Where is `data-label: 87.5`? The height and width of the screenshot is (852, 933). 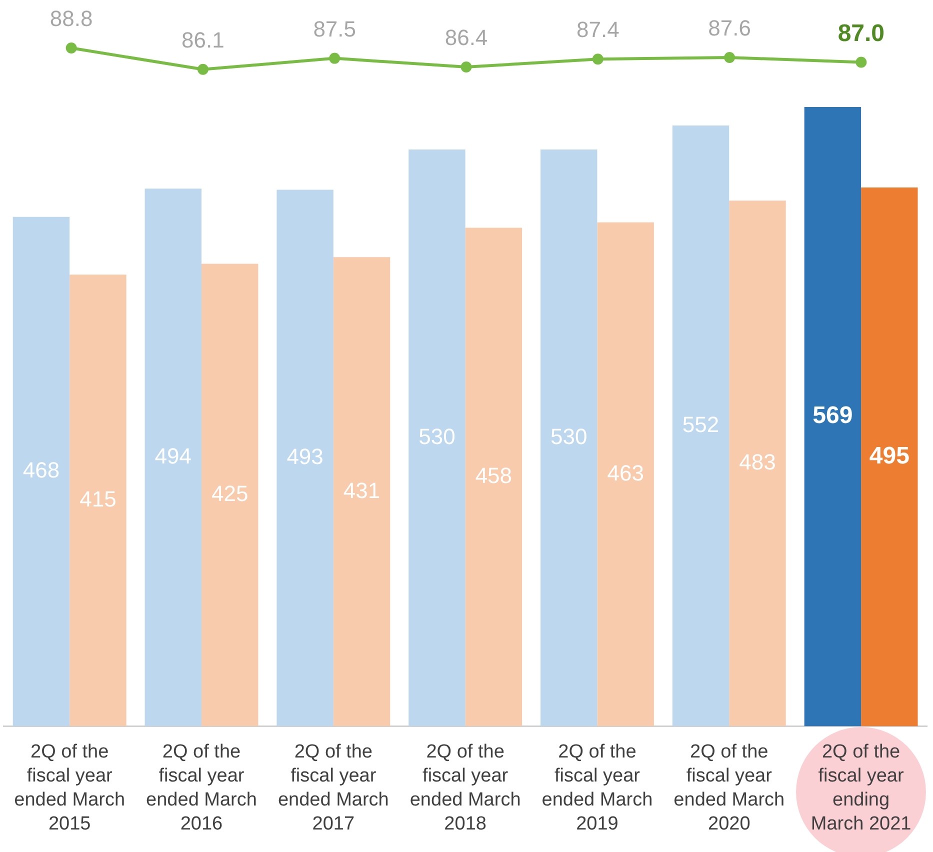 data-label: 87.5 is located at coordinates (334, 29).